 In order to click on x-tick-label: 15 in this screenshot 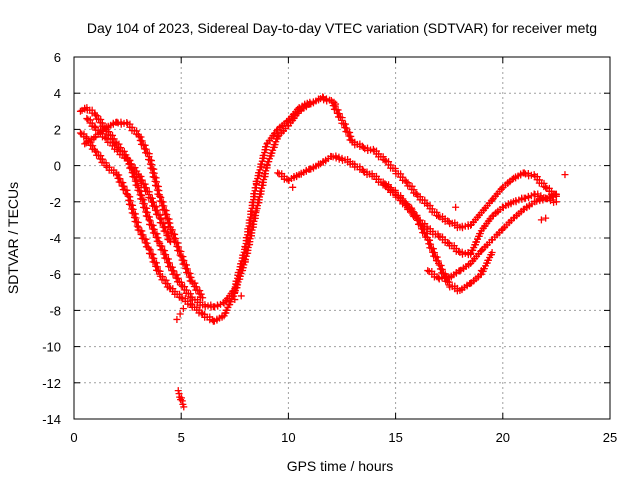, I will do `click(395, 437)`.